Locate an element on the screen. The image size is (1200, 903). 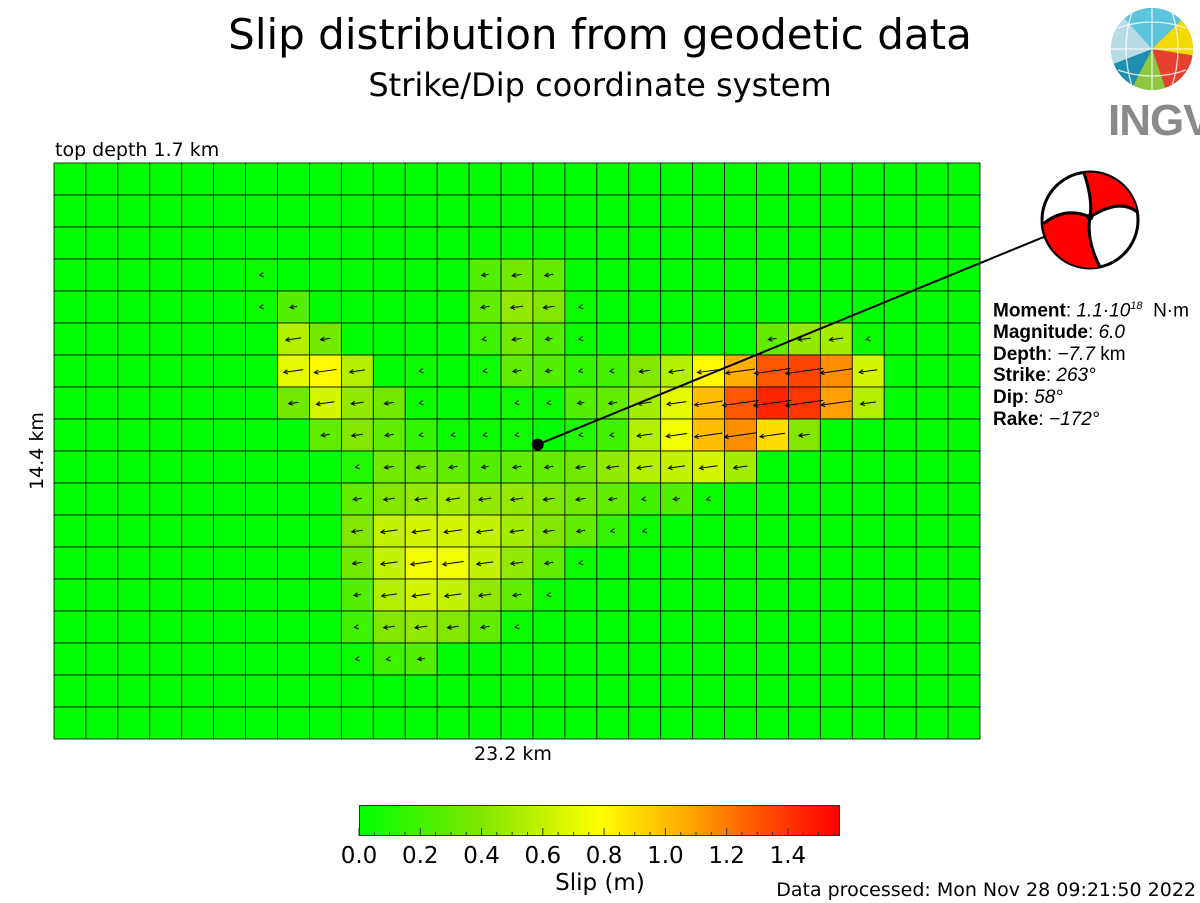
strike-label: Strike is located at coordinates (1019, 376).